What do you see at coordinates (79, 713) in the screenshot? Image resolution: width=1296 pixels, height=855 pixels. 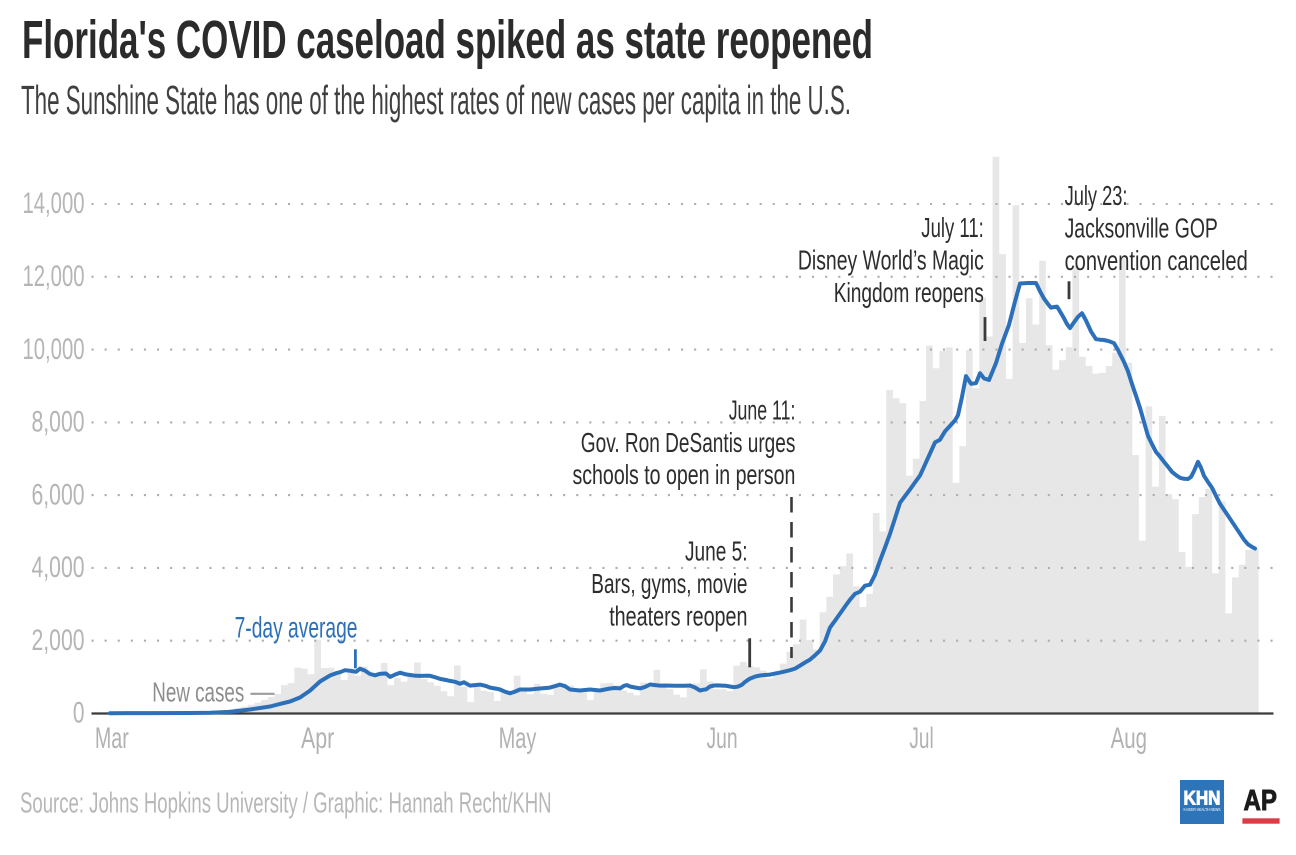 I see `svg-text: 0` at bounding box center [79, 713].